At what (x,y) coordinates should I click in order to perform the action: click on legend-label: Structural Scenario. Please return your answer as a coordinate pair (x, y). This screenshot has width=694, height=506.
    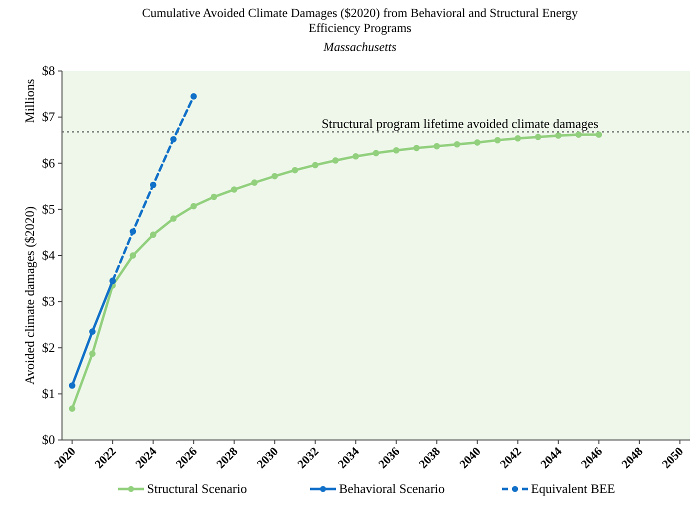
    Looking at the image, I should click on (197, 488).